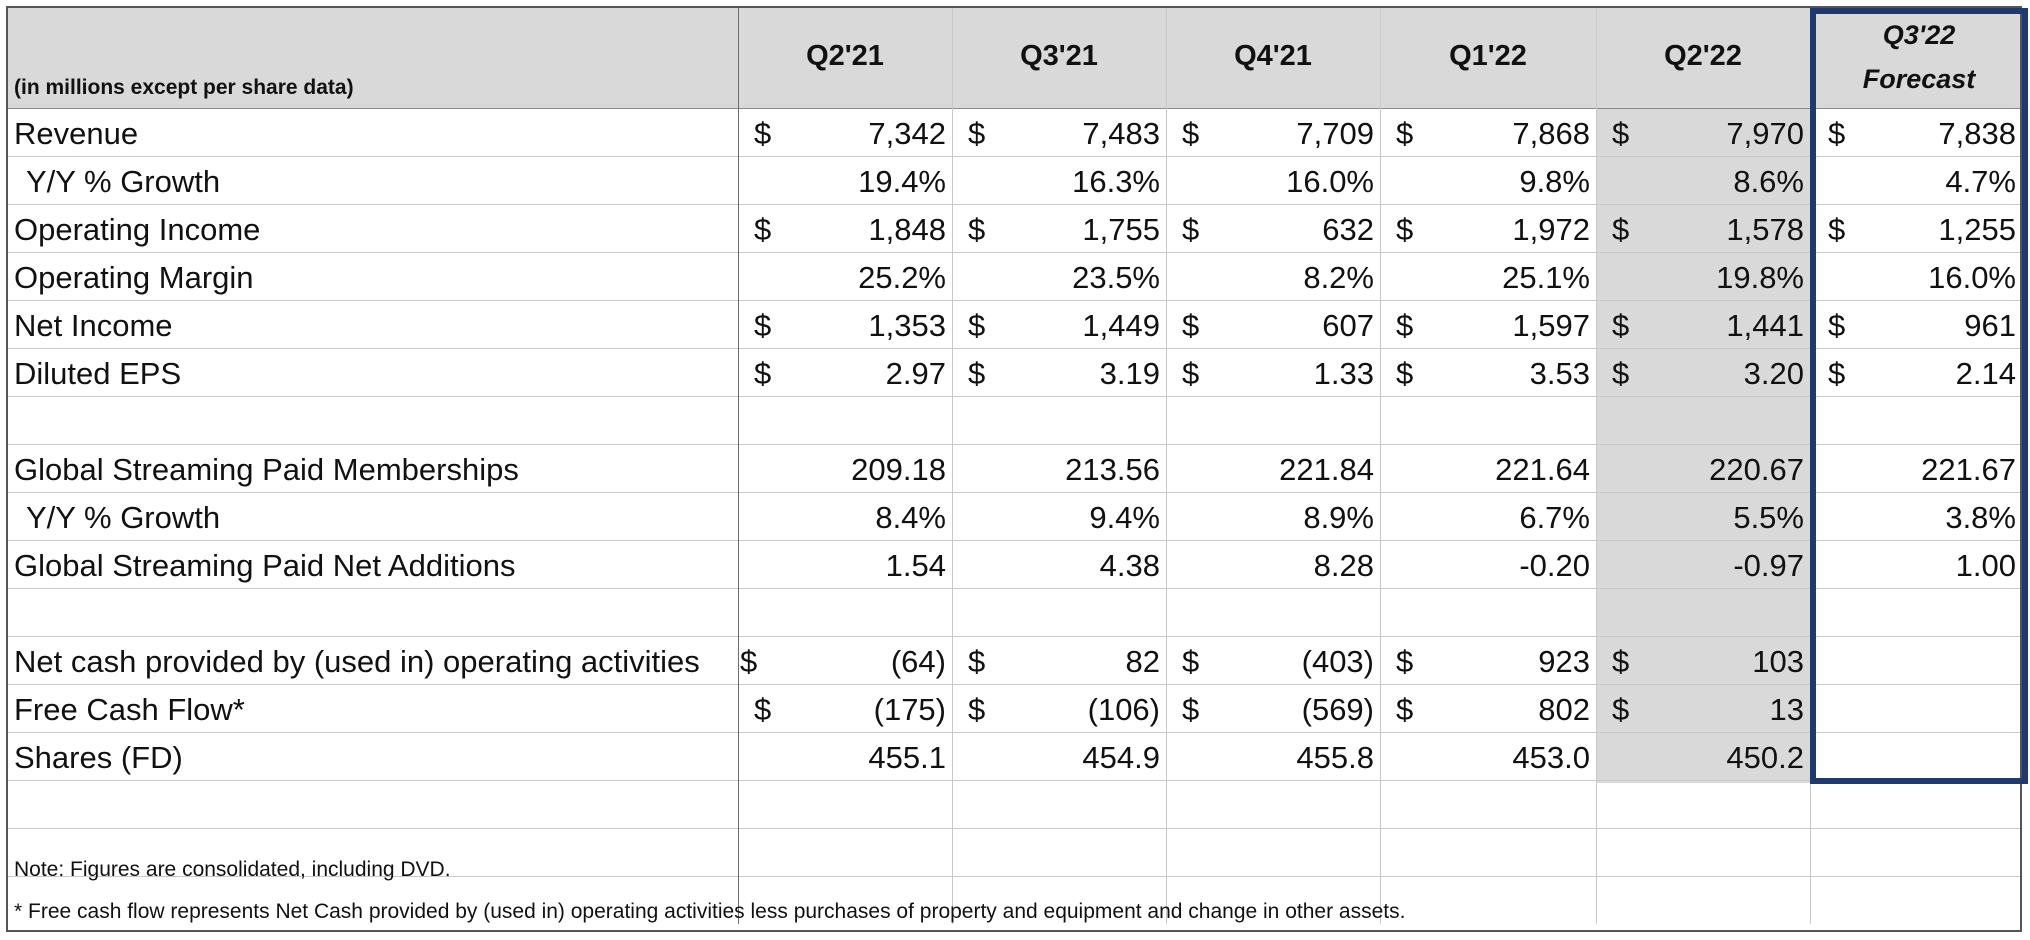 Image resolution: width=2030 pixels, height=940 pixels. I want to click on table-cell-value: 1,449, so click(1121, 325).